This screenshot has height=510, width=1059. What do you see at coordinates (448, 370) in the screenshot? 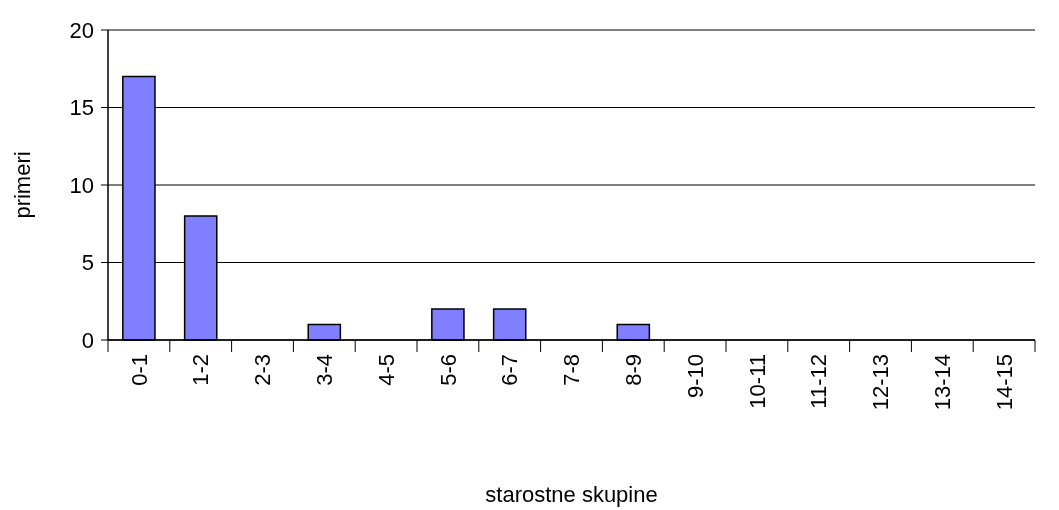
I see `x-tick-label: 5-6` at bounding box center [448, 370].